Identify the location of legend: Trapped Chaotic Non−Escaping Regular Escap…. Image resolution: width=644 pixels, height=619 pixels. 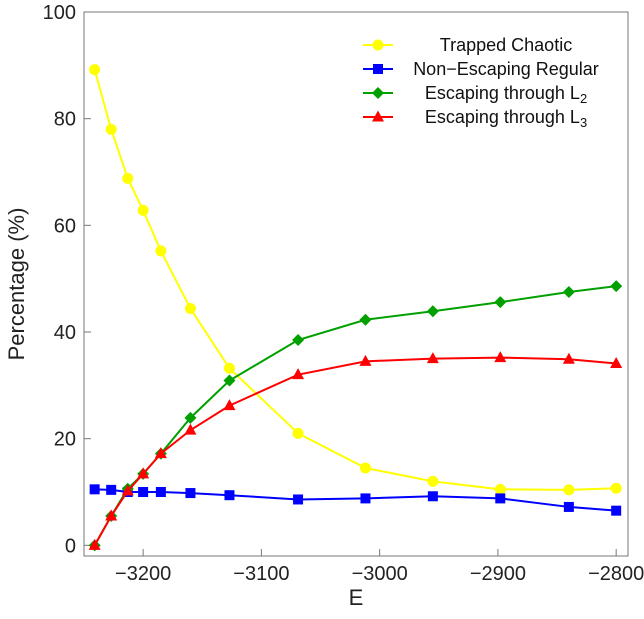
(481, 82).